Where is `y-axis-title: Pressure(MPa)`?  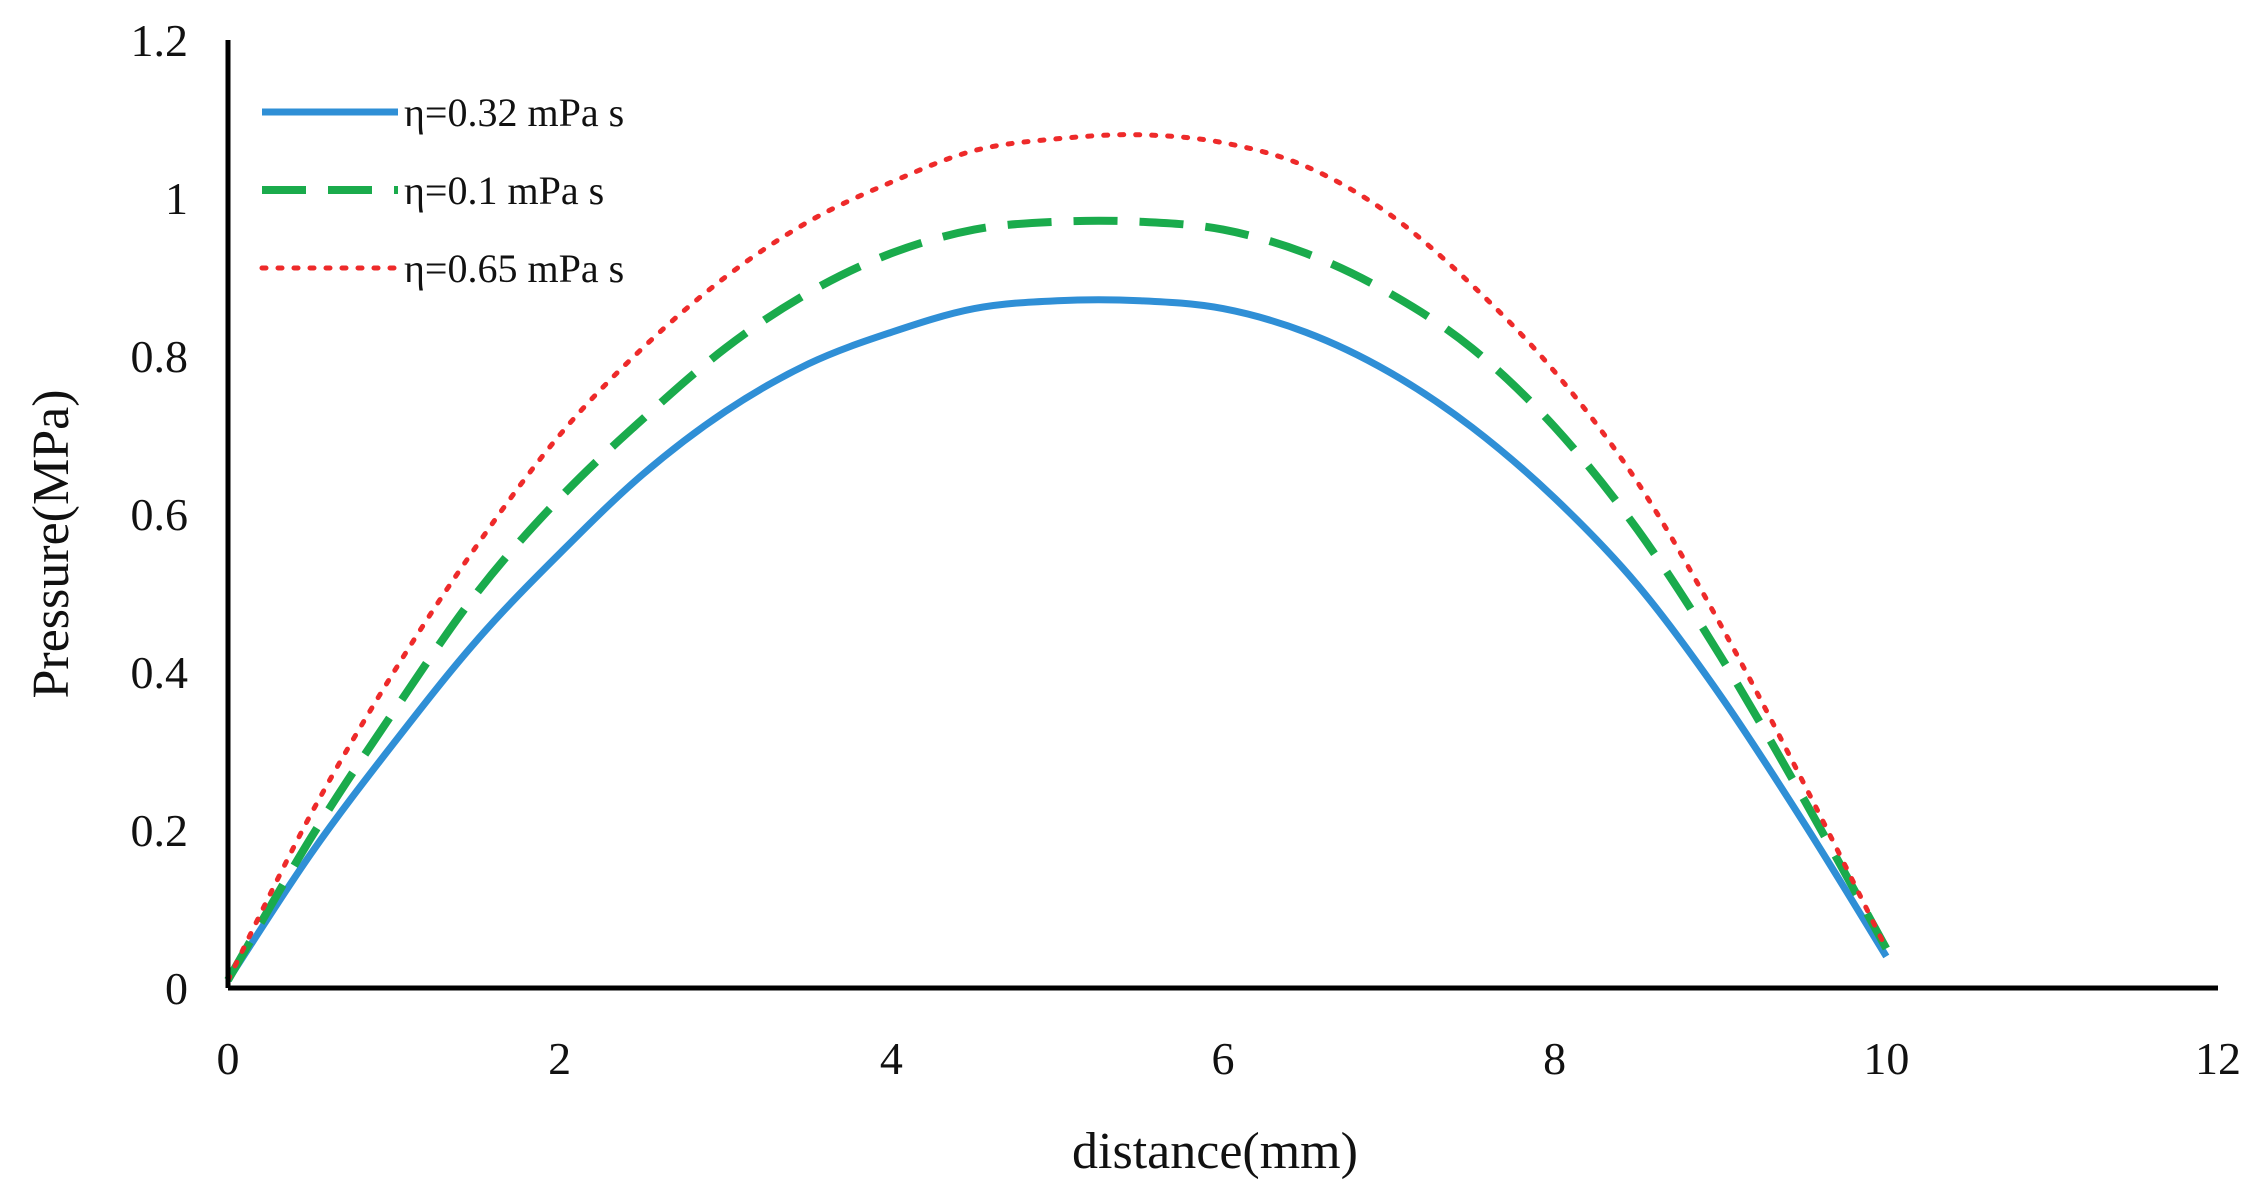 y-axis-title: Pressure(MPa) is located at coordinates (51, 543).